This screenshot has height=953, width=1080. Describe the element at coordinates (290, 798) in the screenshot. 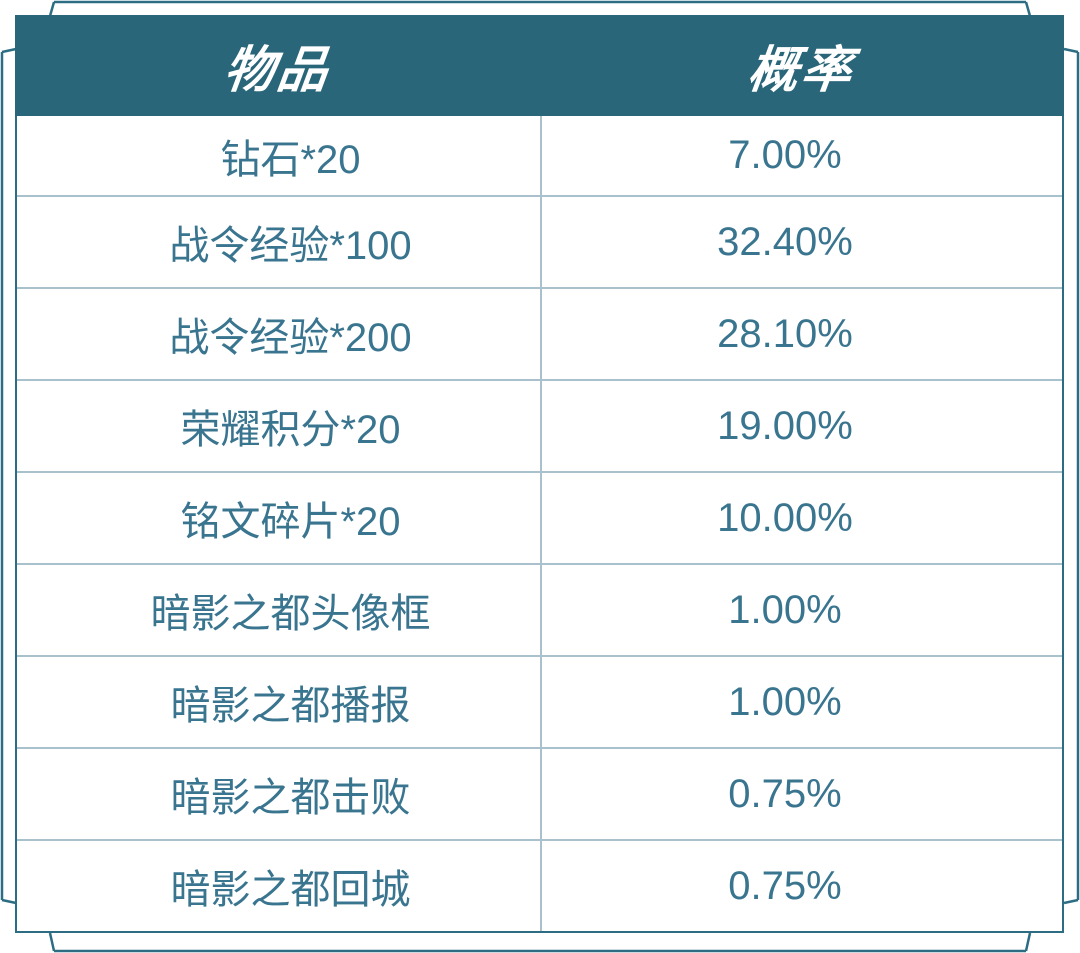

I see `item-cell: 暗影之都击败` at that location.